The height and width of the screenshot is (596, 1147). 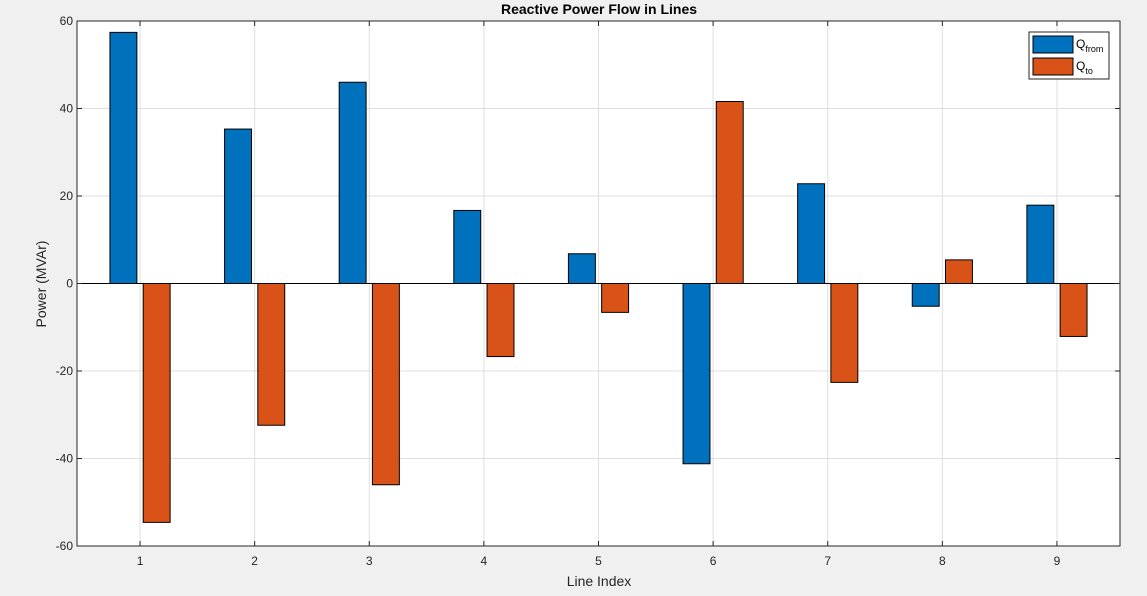 I want to click on x-tick-label: 7, so click(x=827, y=561).